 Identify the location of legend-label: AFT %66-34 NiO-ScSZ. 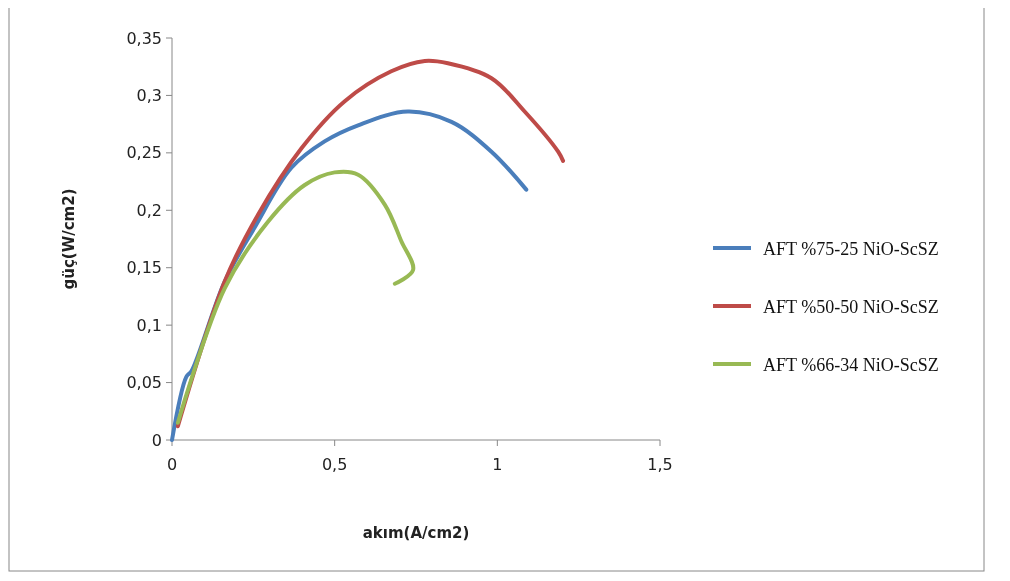
(851, 365).